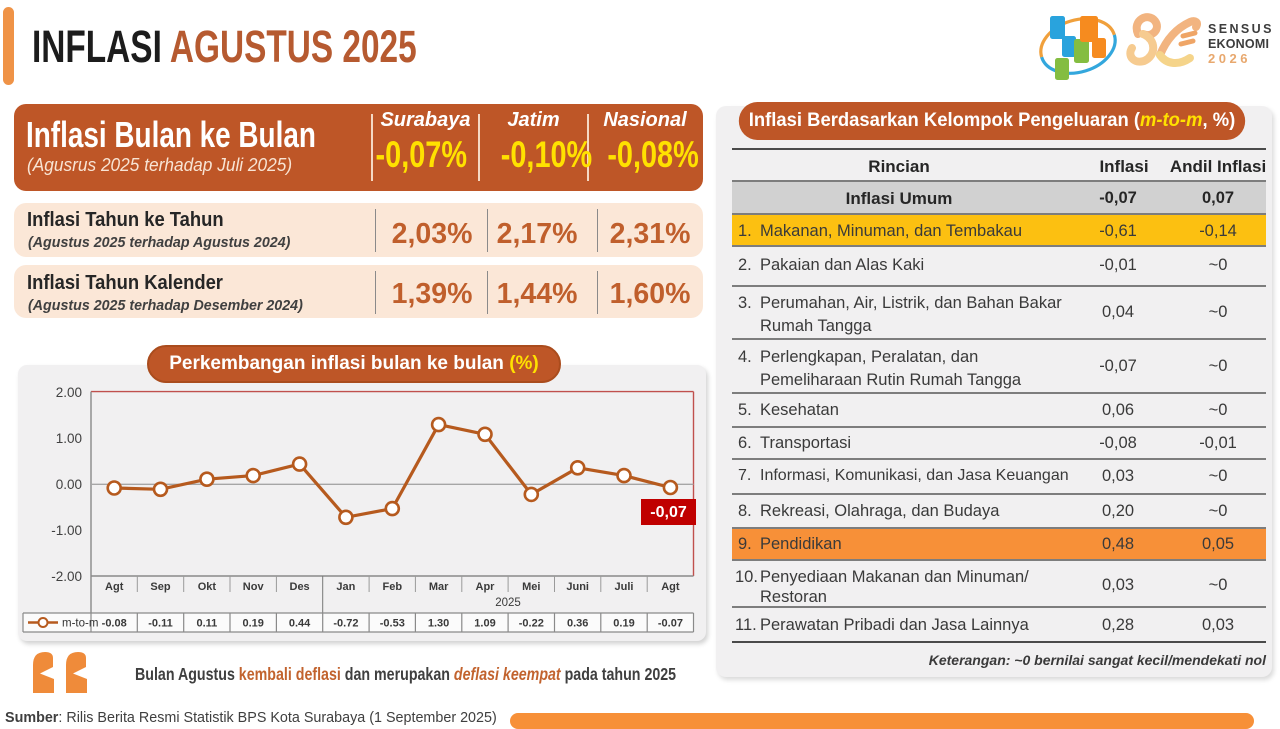 The image size is (1280, 729). Describe the element at coordinates (69, 438) in the screenshot. I see `svg-text: 1.00` at that location.